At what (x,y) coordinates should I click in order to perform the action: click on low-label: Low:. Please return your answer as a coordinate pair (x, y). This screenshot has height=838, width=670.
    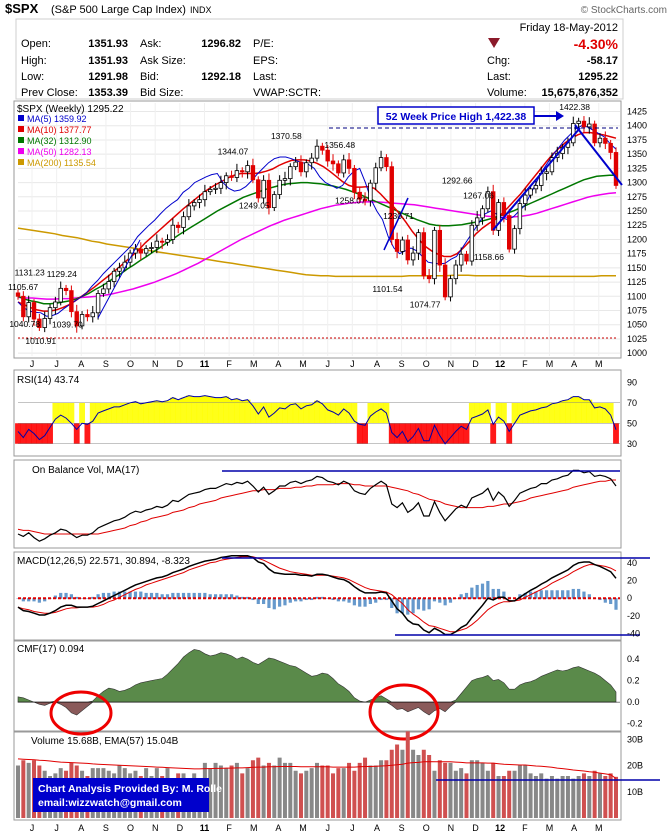
    Looking at the image, I should click on (32, 77).